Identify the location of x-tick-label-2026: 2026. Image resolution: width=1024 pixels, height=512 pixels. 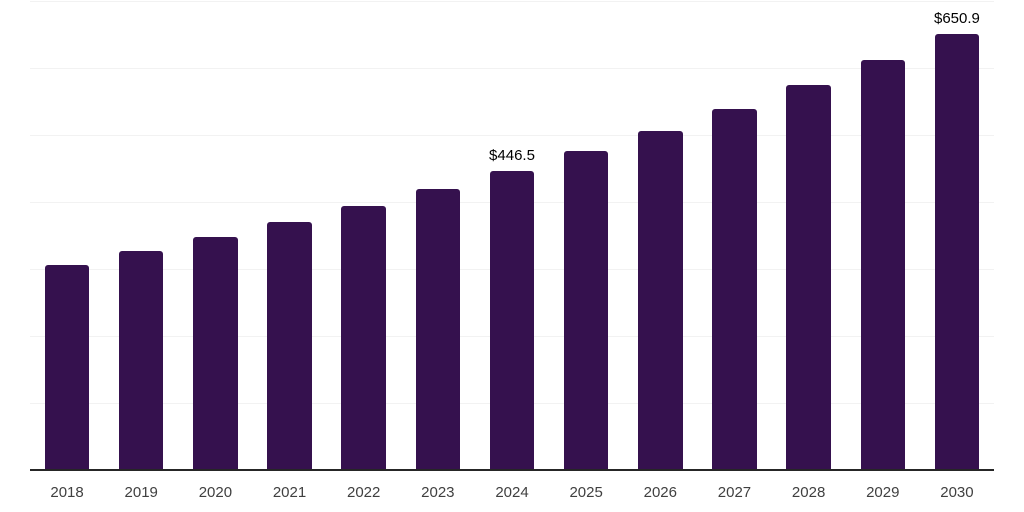
(660, 492).